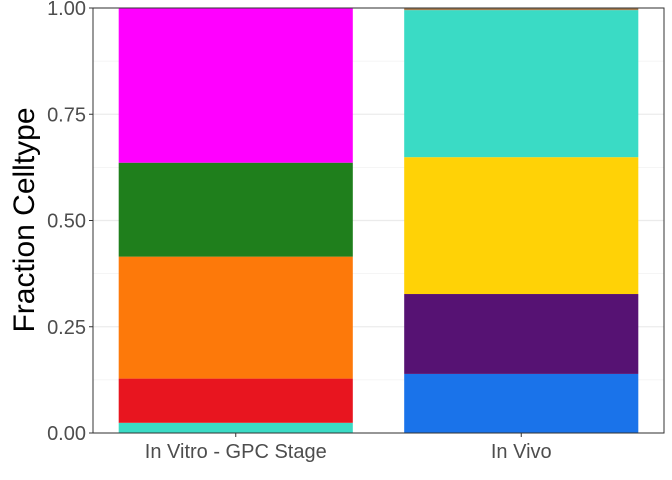 The height and width of the screenshot is (480, 672). Describe the element at coordinates (236, 452) in the screenshot. I see `x-tick-label: In Vitro - GPC Stage` at that location.